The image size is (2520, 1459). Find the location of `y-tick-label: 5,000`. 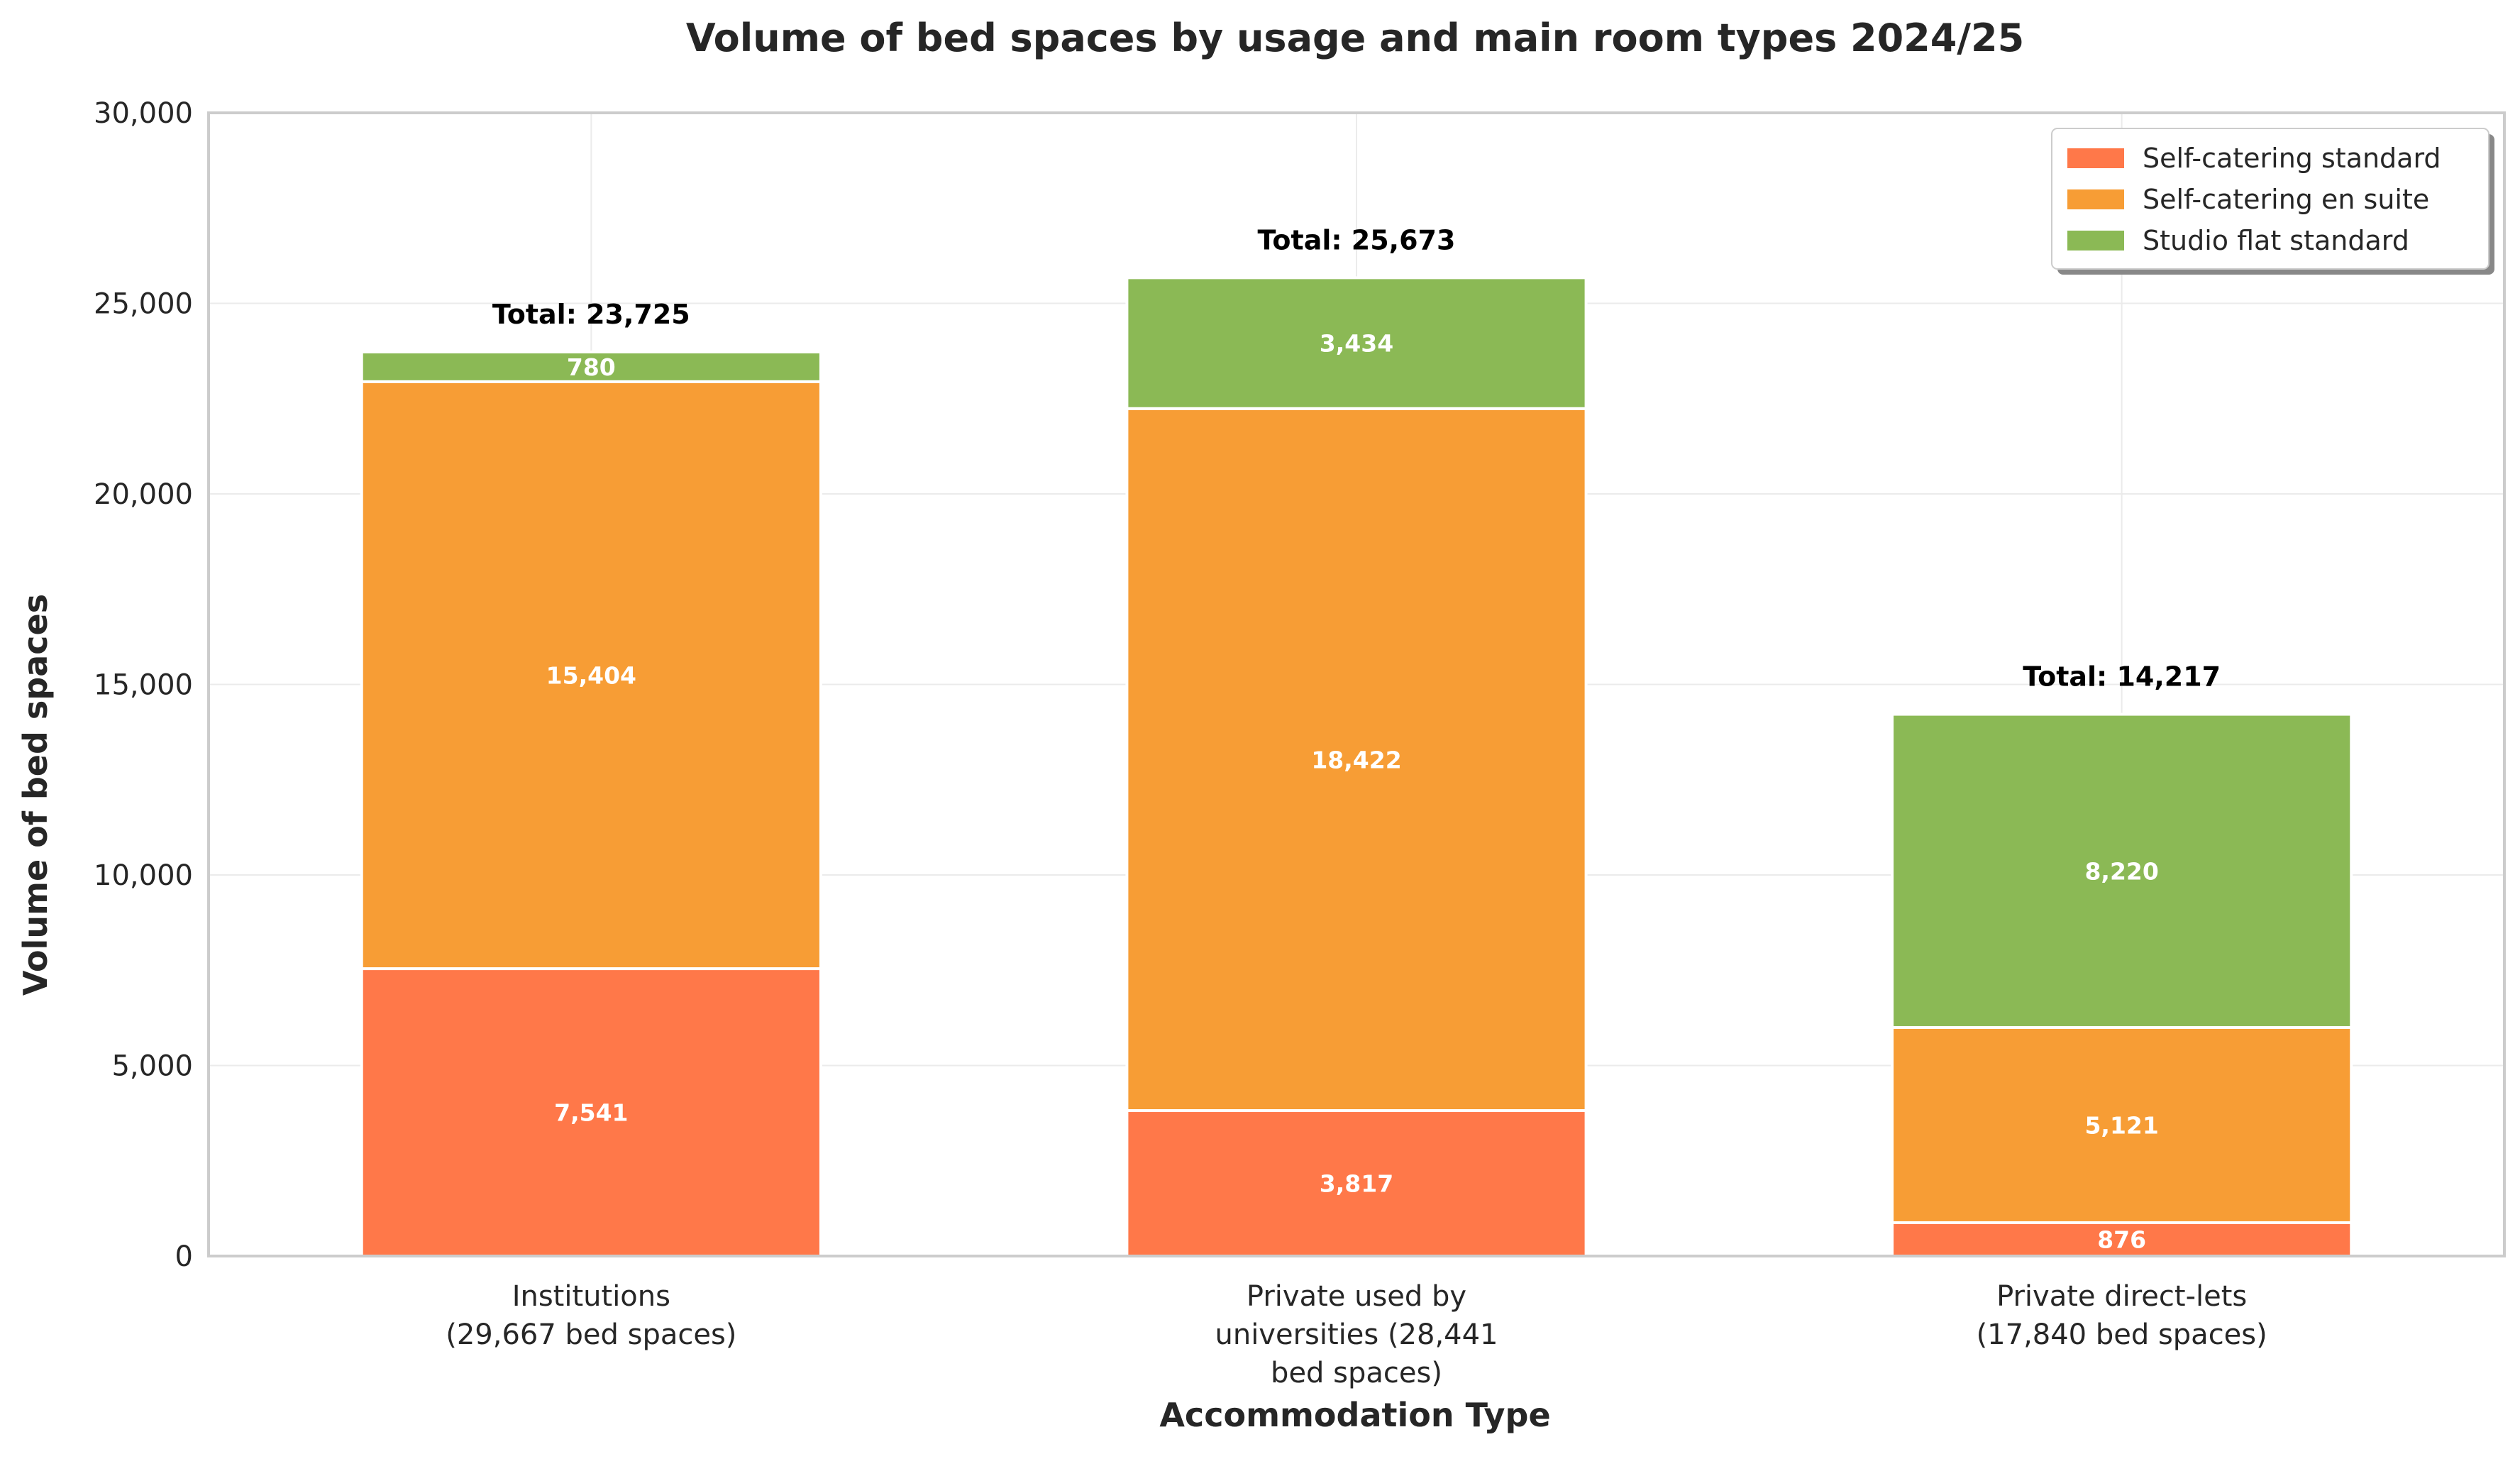

y-tick-label: 5,000 is located at coordinates (152, 1066).